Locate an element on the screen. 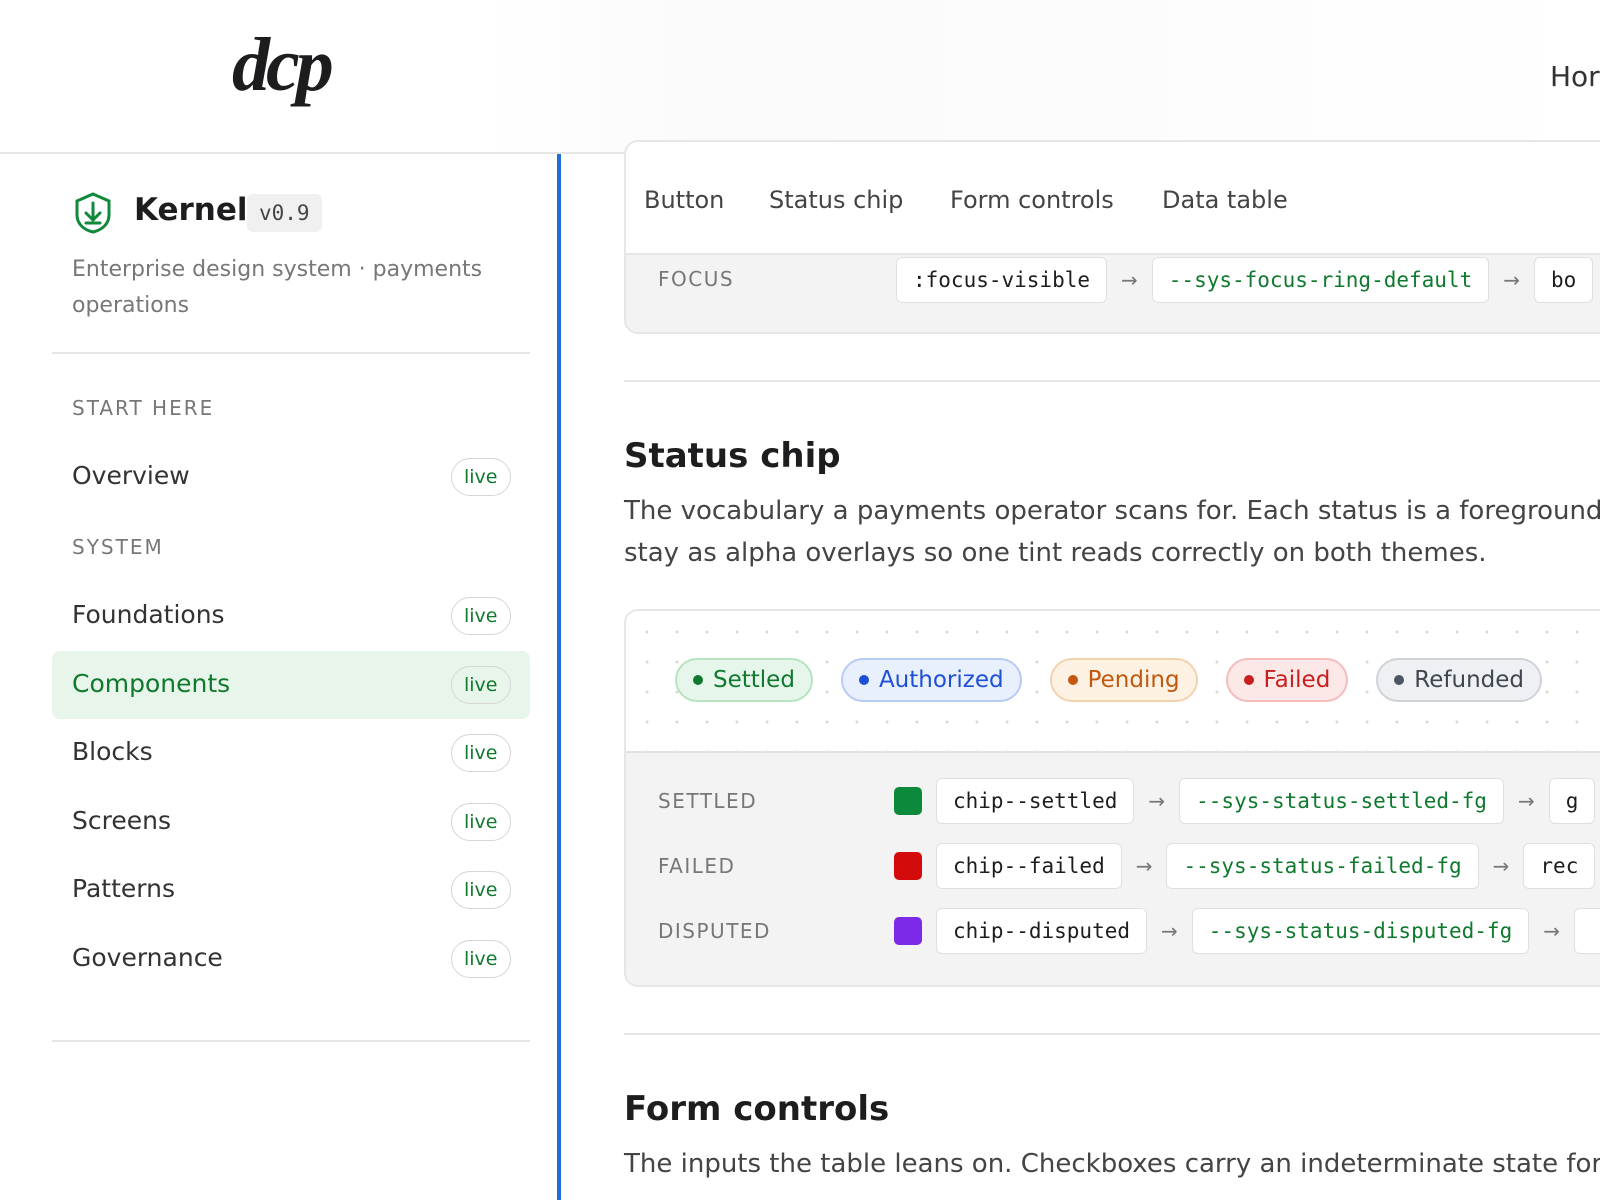  nav-group-label: SYSTEM is located at coordinates (118, 547).